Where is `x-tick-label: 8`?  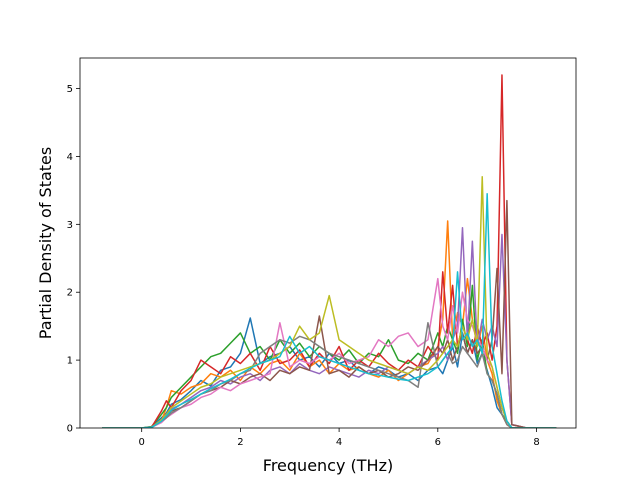 x-tick-label: 8 is located at coordinates (536, 442).